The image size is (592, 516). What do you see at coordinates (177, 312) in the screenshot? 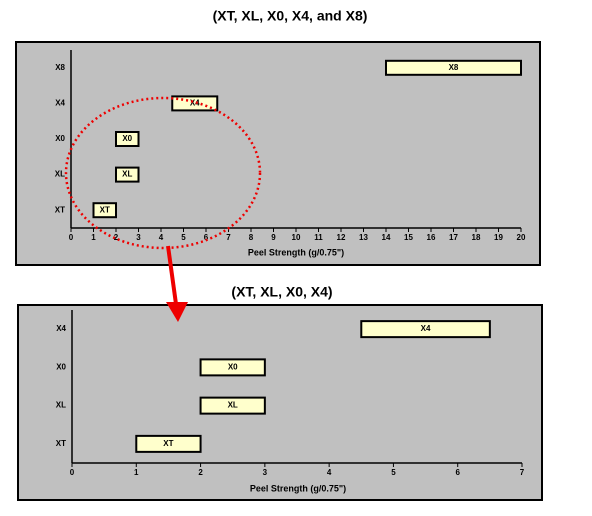
I see `arrow-head` at bounding box center [177, 312].